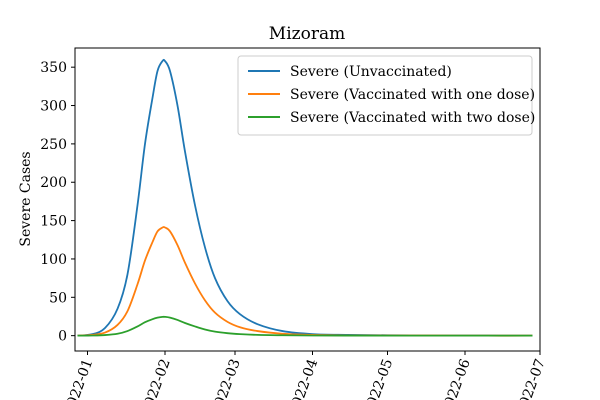 Image resolution: width=600 pixels, height=400 pixels. What do you see at coordinates (371, 72) in the screenshot?
I see `legend-entry-1: Severe (Unvaccinated)` at bounding box center [371, 72].